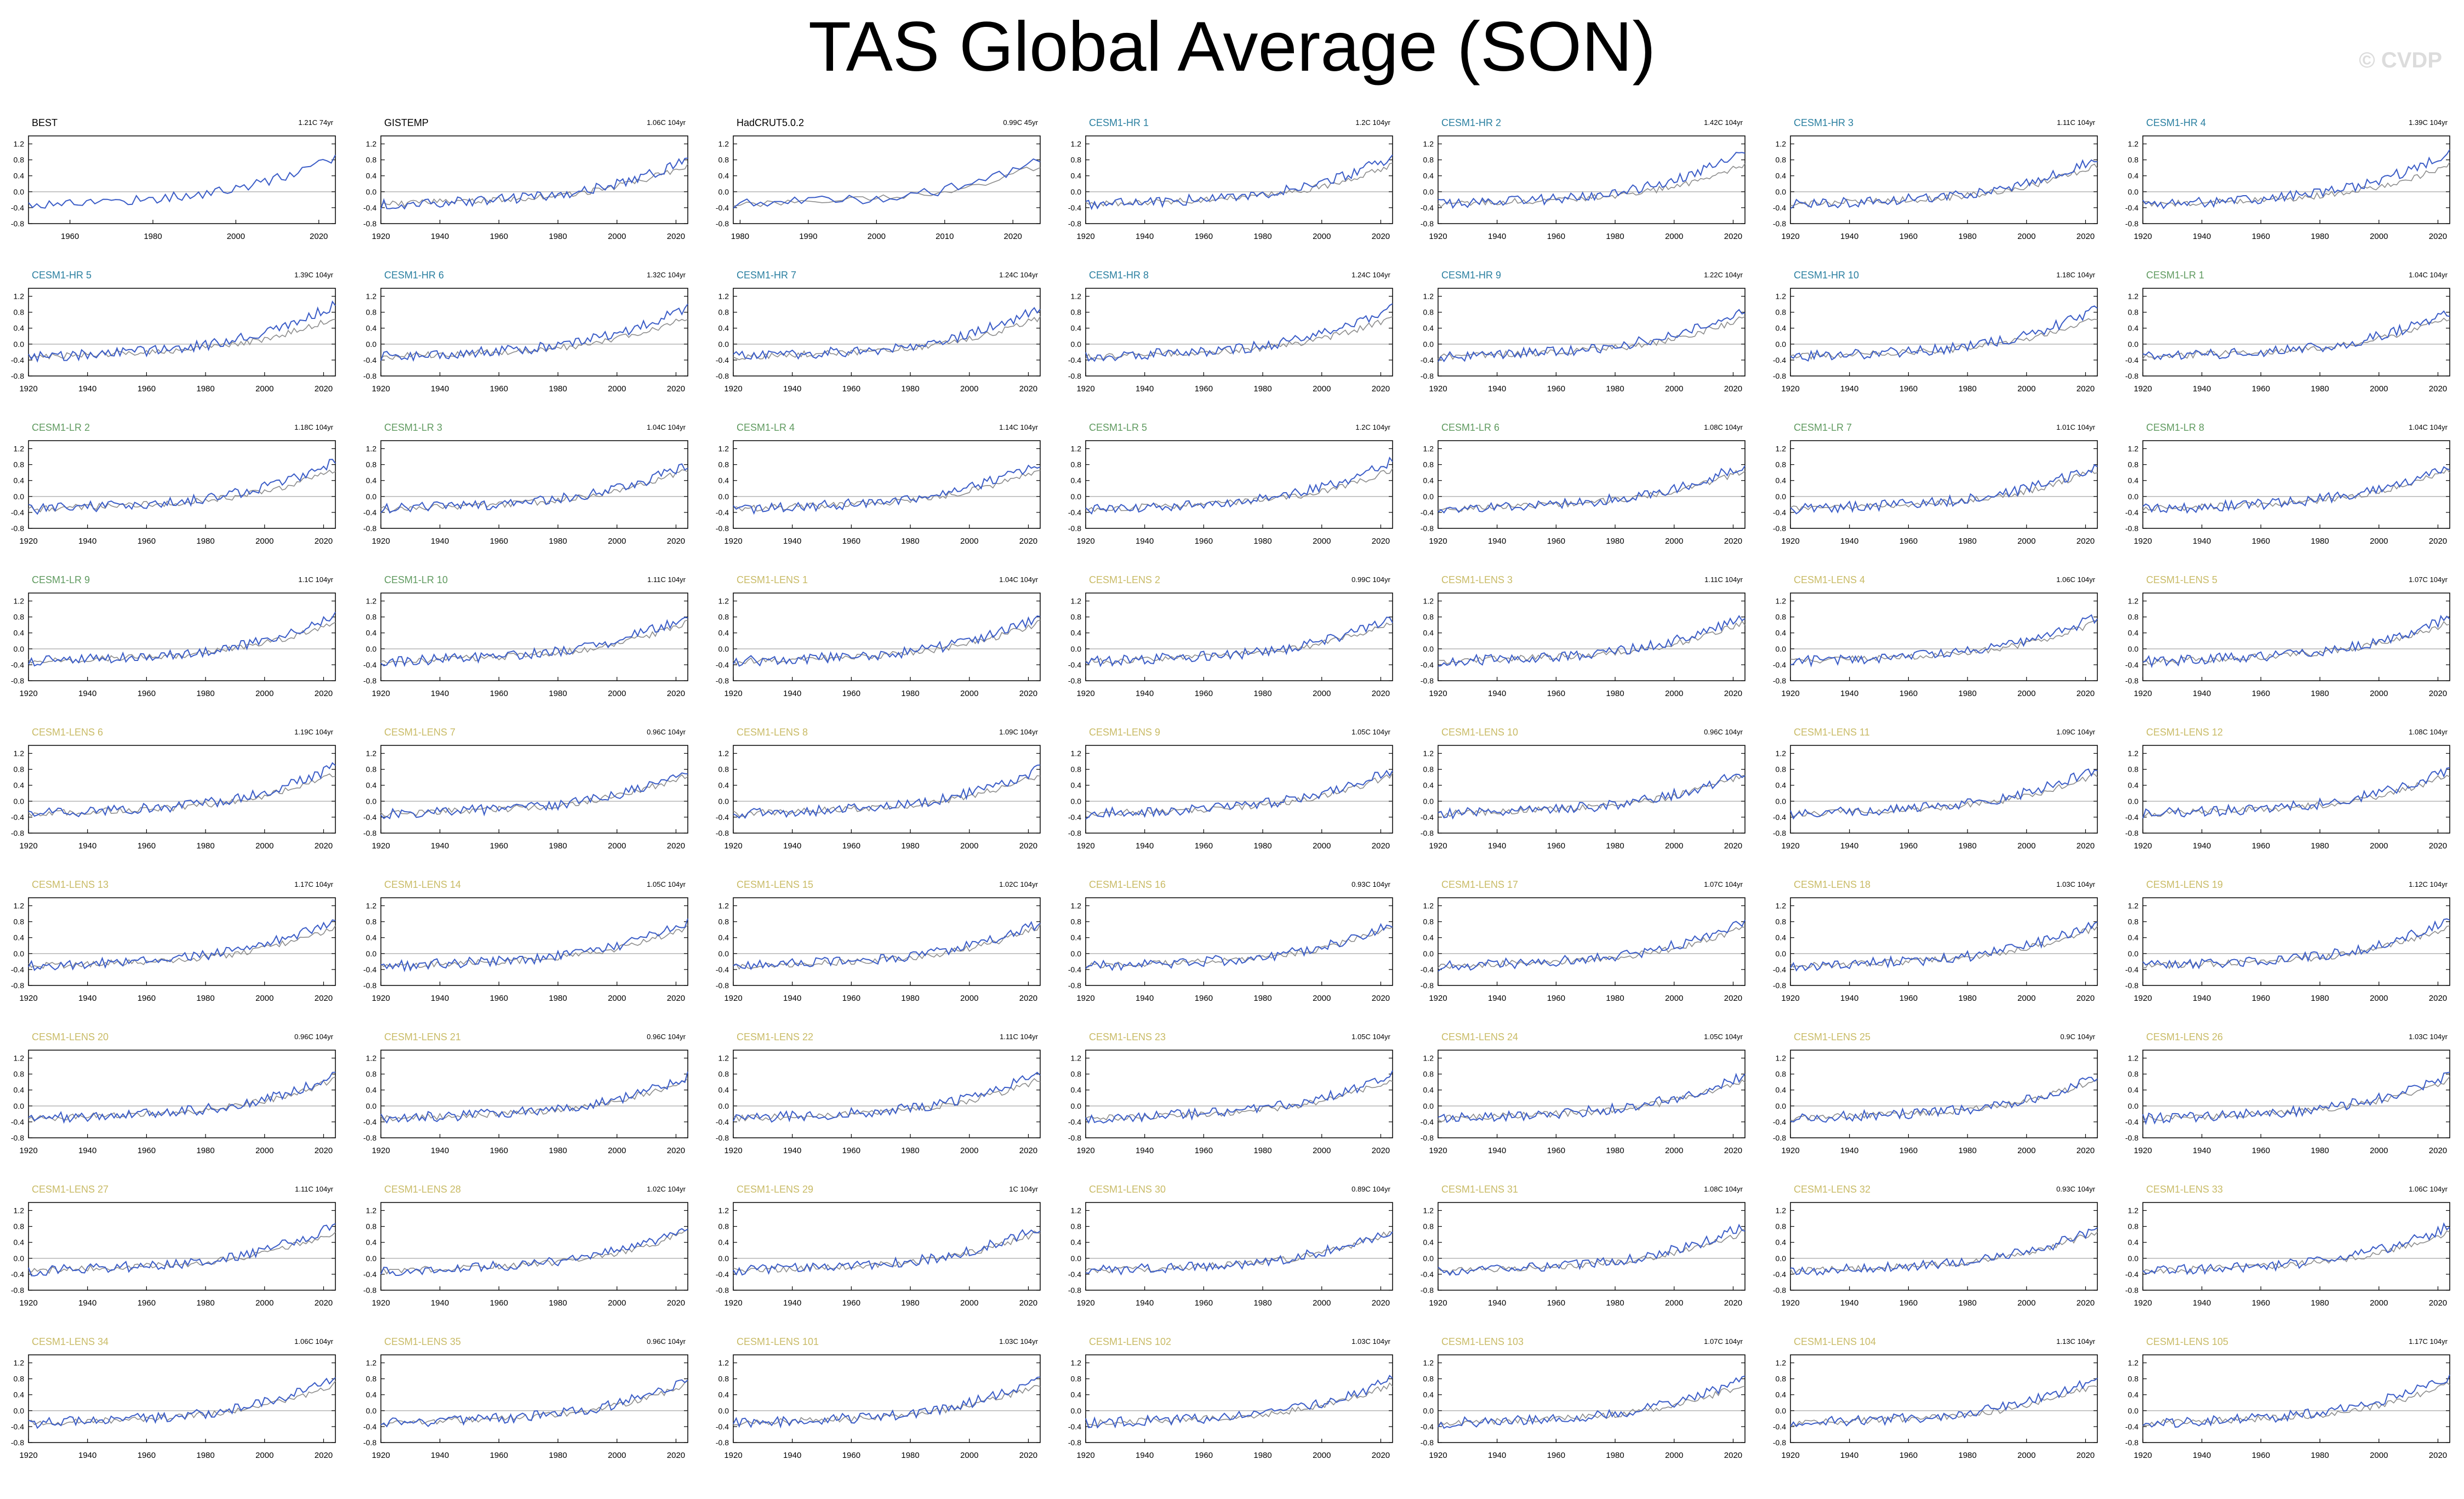 This screenshot has height=1499, width=2464. I want to click on panel-title: CESM1-LENS 9, so click(1124, 732).